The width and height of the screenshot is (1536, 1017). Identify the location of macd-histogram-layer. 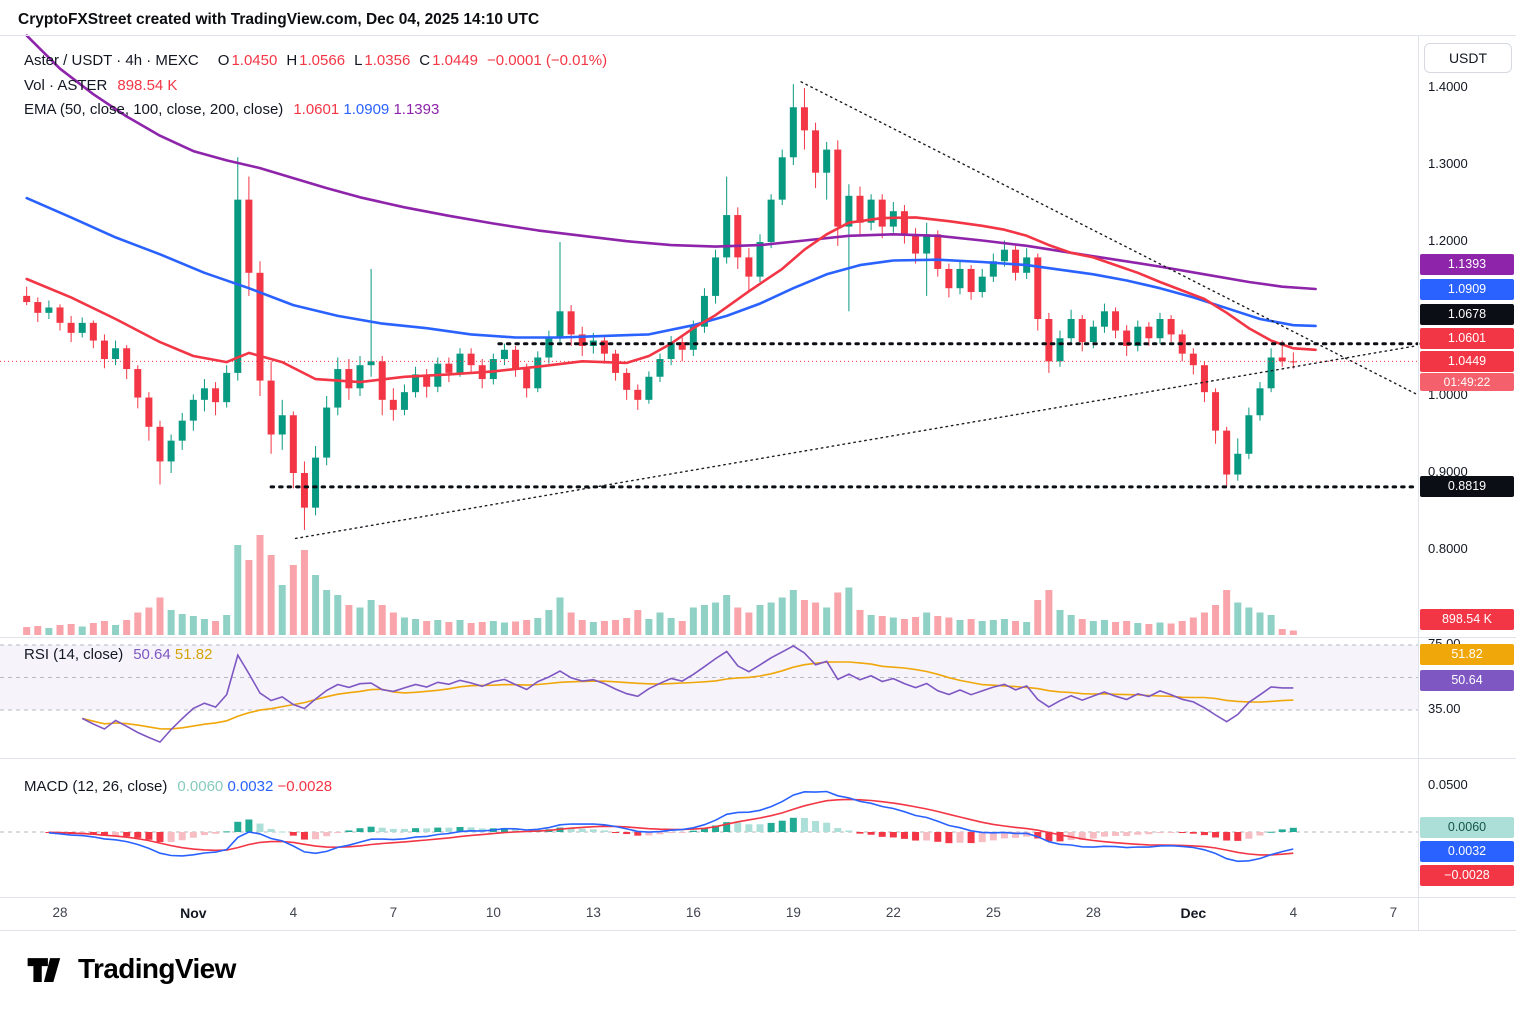
(671, 830).